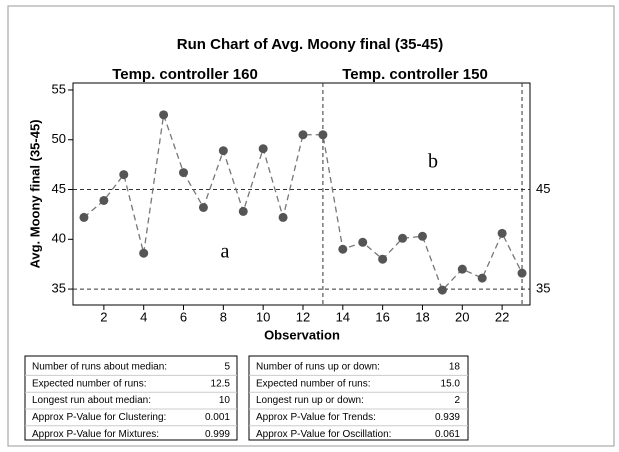 This screenshot has width=619, height=452. What do you see at coordinates (59, 88) in the screenshot?
I see `y-tick-label: 55` at bounding box center [59, 88].